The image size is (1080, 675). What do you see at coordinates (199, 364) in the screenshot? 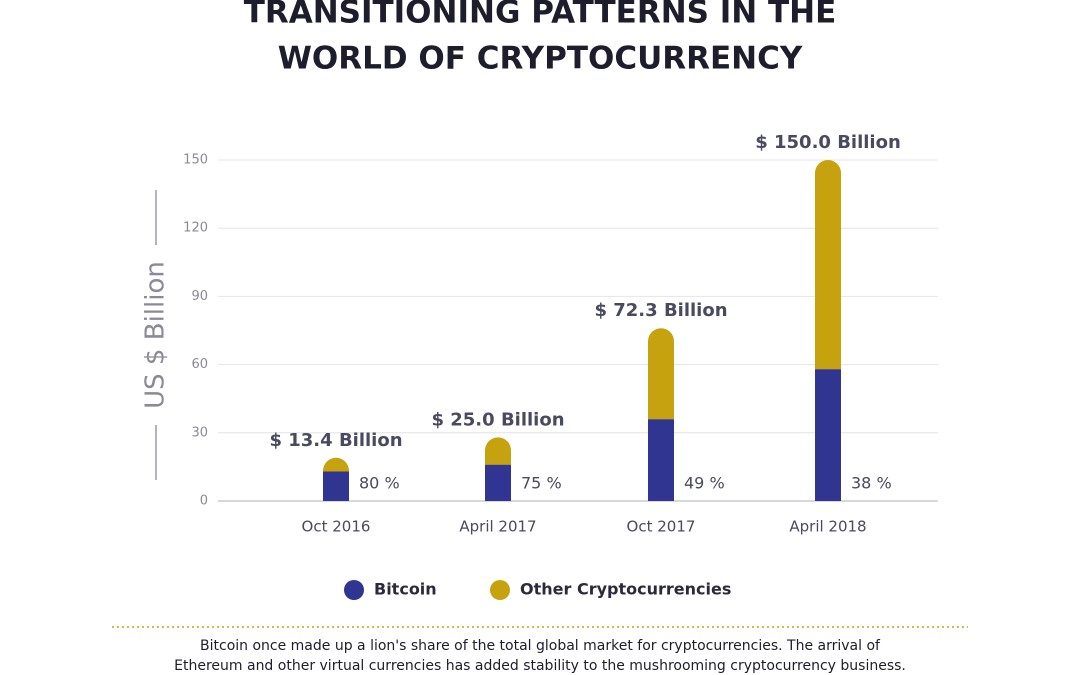
I see `y-tick-label: 60` at bounding box center [199, 364].